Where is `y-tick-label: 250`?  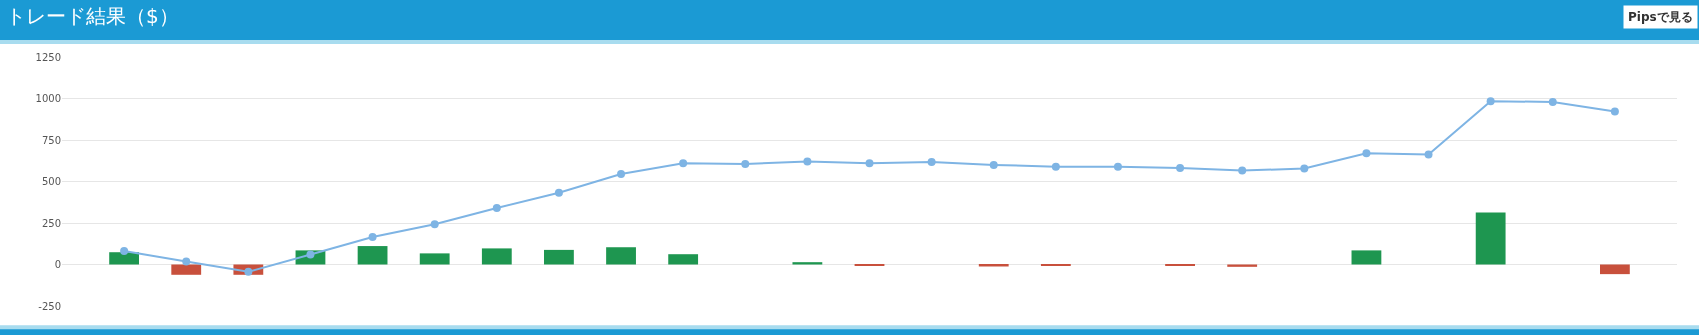 y-tick-label: 250 is located at coordinates (51, 223).